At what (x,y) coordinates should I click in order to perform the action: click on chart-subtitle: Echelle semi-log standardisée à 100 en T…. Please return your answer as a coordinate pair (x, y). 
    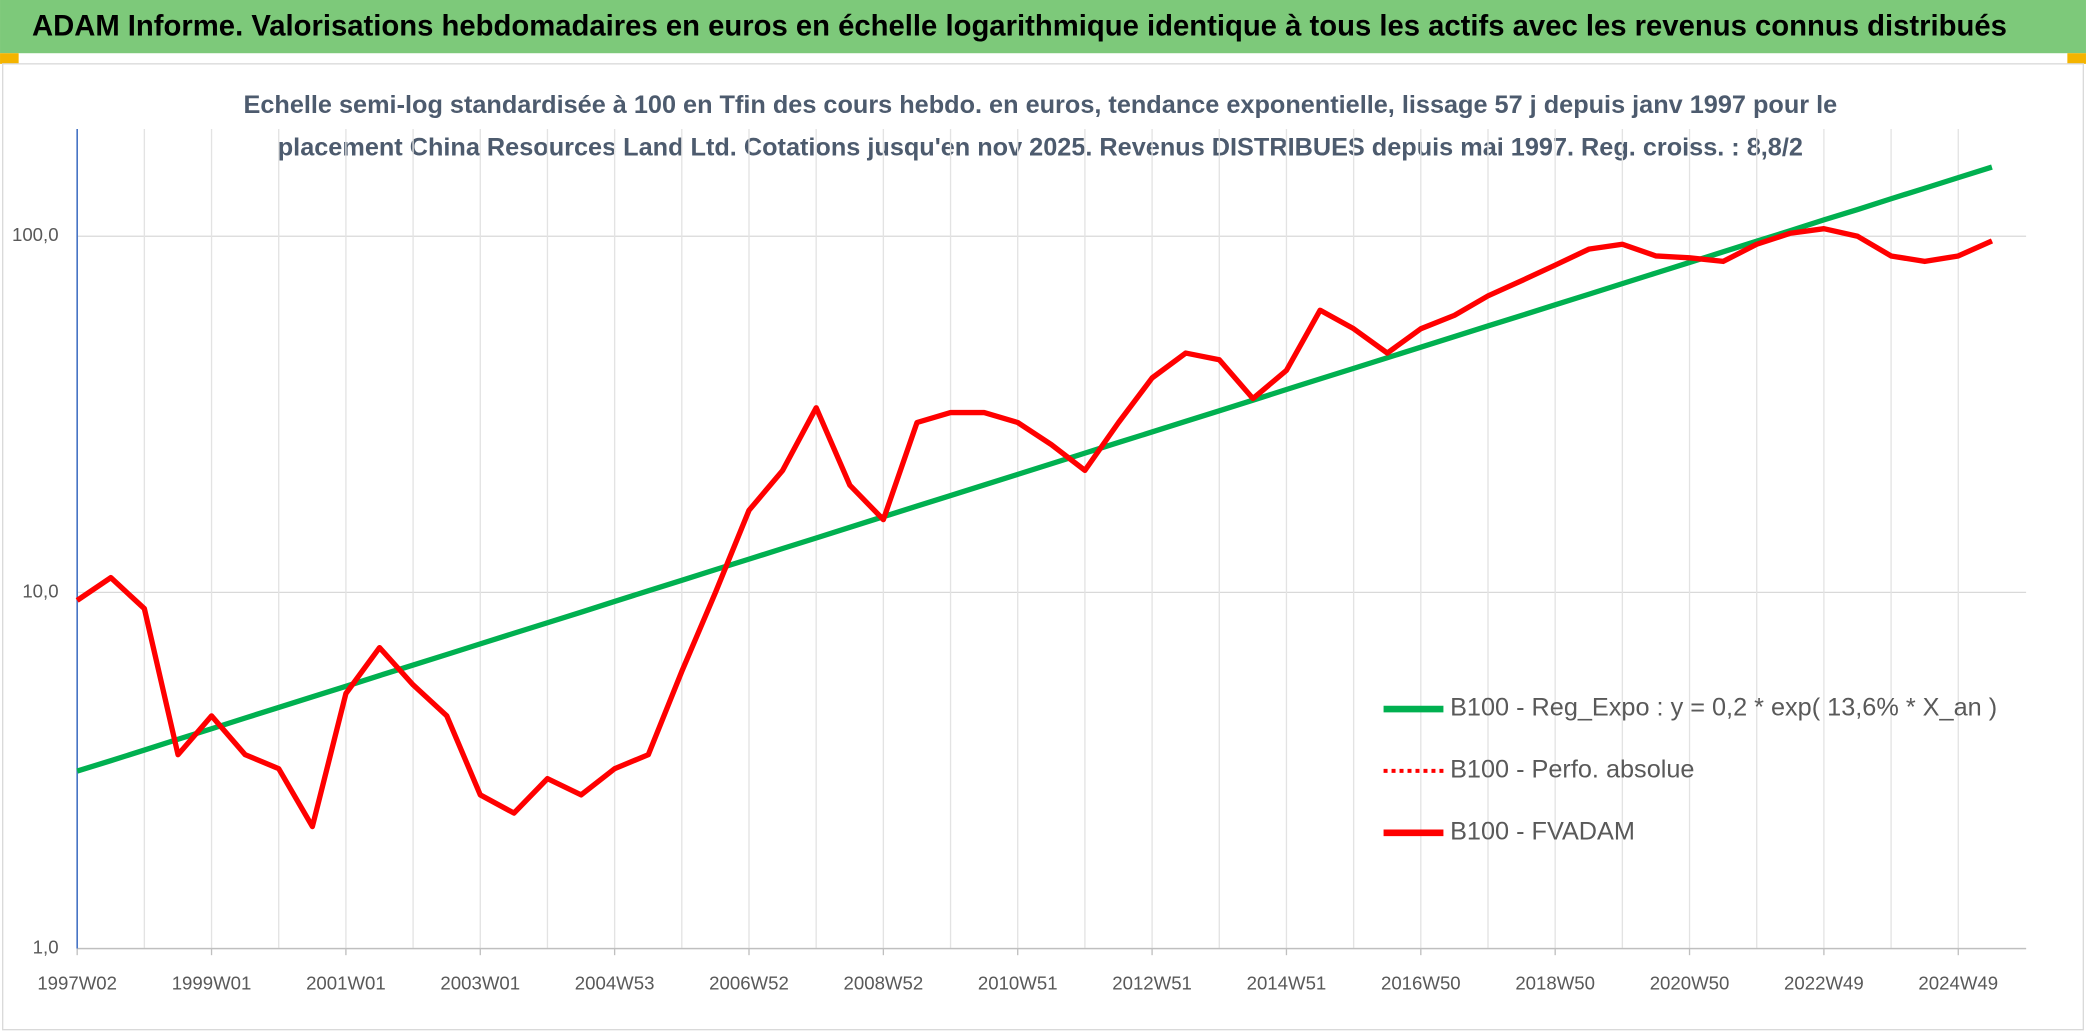
    Looking at the image, I should click on (1040, 105).